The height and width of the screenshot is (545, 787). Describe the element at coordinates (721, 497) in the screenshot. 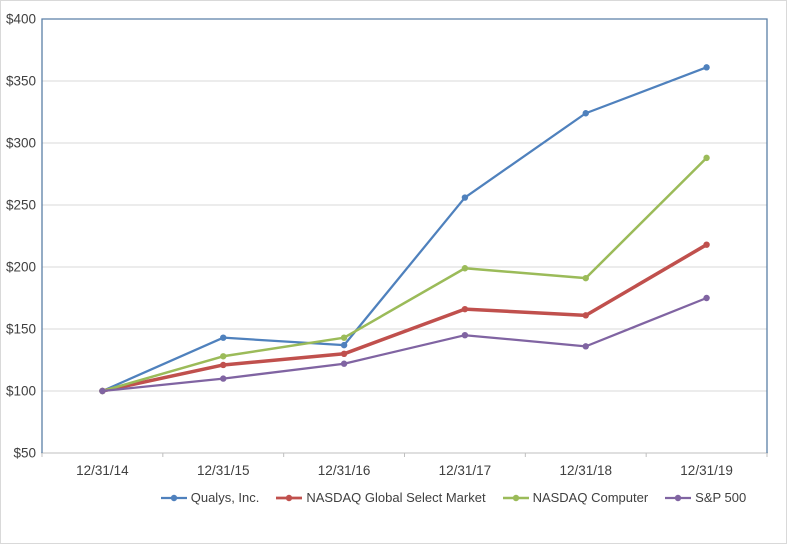

I see `legend-label: S&P 500` at that location.